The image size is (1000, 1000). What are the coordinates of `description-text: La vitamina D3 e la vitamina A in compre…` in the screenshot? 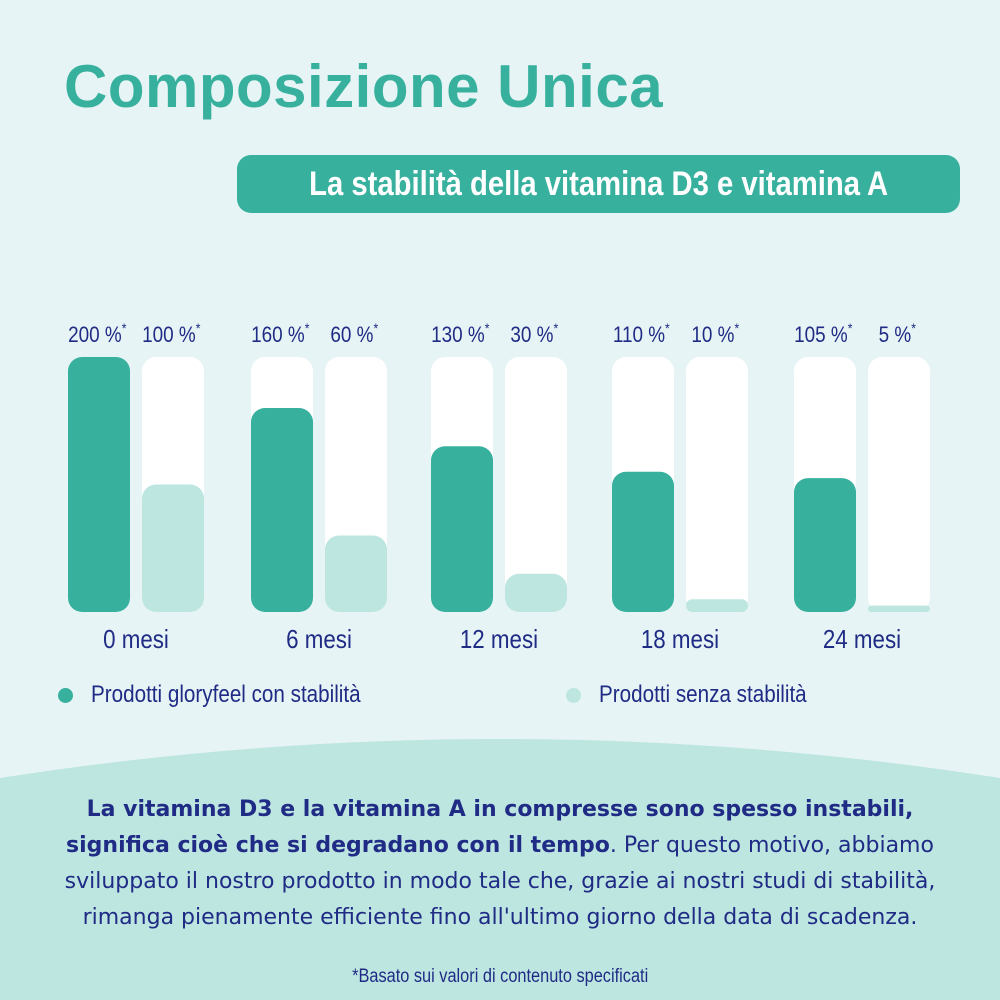 It's located at (500, 864).